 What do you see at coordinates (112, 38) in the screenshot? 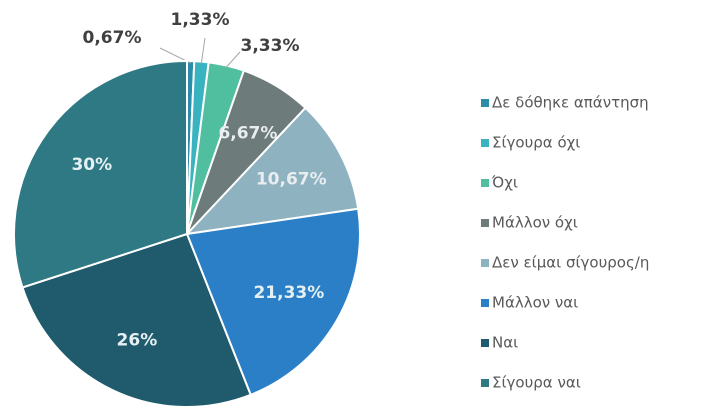
I see `data-label: 0,67%` at bounding box center [112, 38].